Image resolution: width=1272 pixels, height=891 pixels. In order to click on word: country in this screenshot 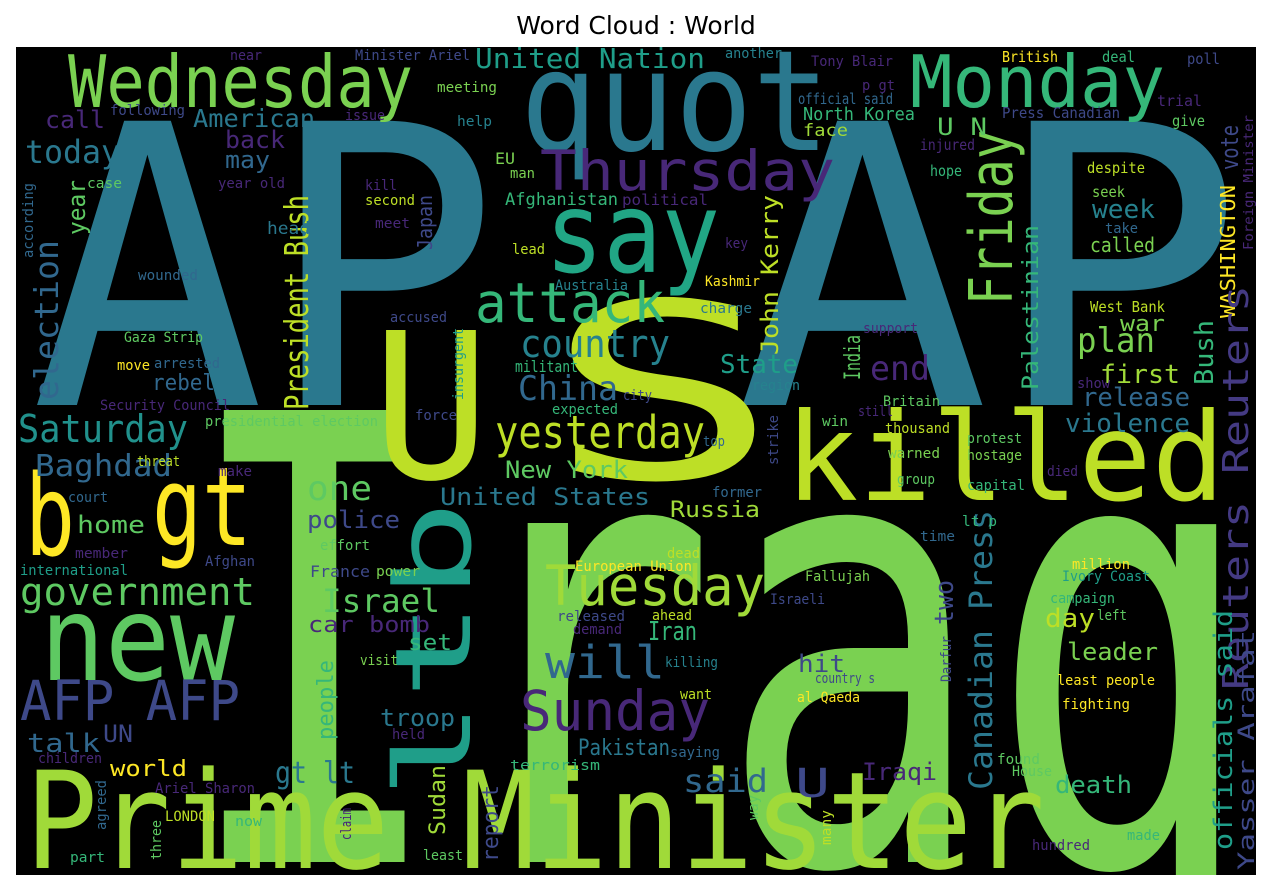, I will do `click(595, 344)`.